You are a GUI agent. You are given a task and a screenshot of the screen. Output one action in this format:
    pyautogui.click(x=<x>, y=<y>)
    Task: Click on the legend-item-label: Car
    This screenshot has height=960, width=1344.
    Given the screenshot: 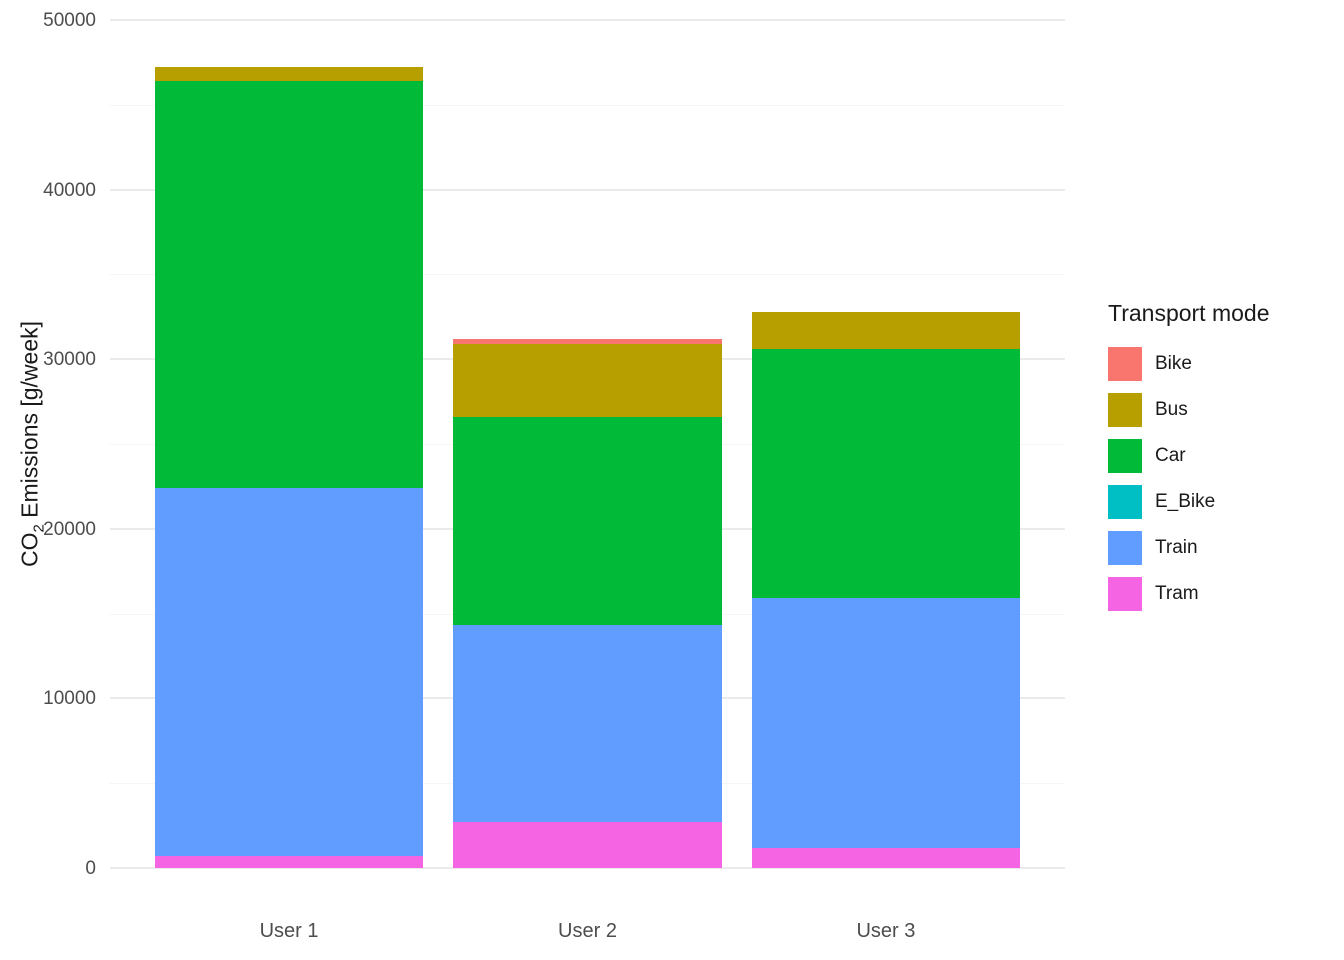 What is the action you would take?
    pyautogui.click(x=1170, y=455)
    